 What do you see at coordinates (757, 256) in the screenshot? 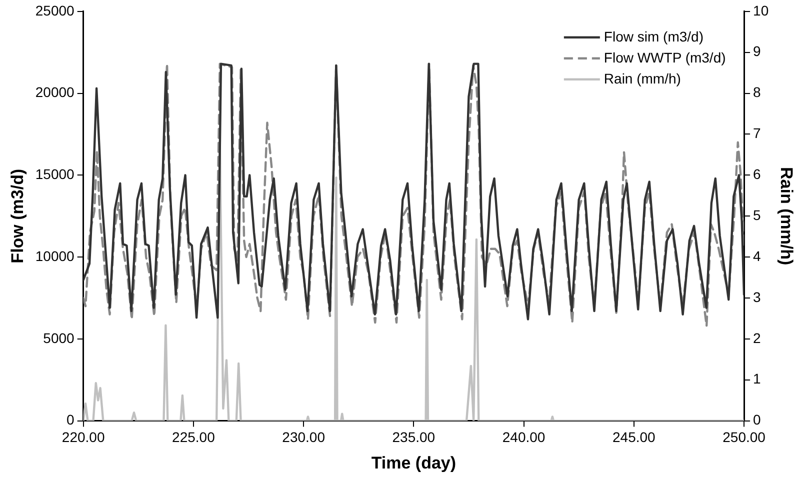
I see `y2-tick-label: 4` at bounding box center [757, 256].